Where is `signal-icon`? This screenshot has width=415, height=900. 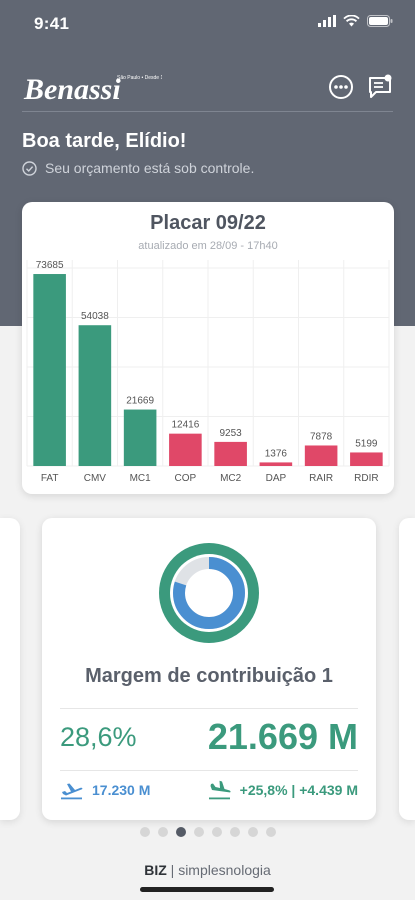
signal-icon is located at coordinates (327, 21).